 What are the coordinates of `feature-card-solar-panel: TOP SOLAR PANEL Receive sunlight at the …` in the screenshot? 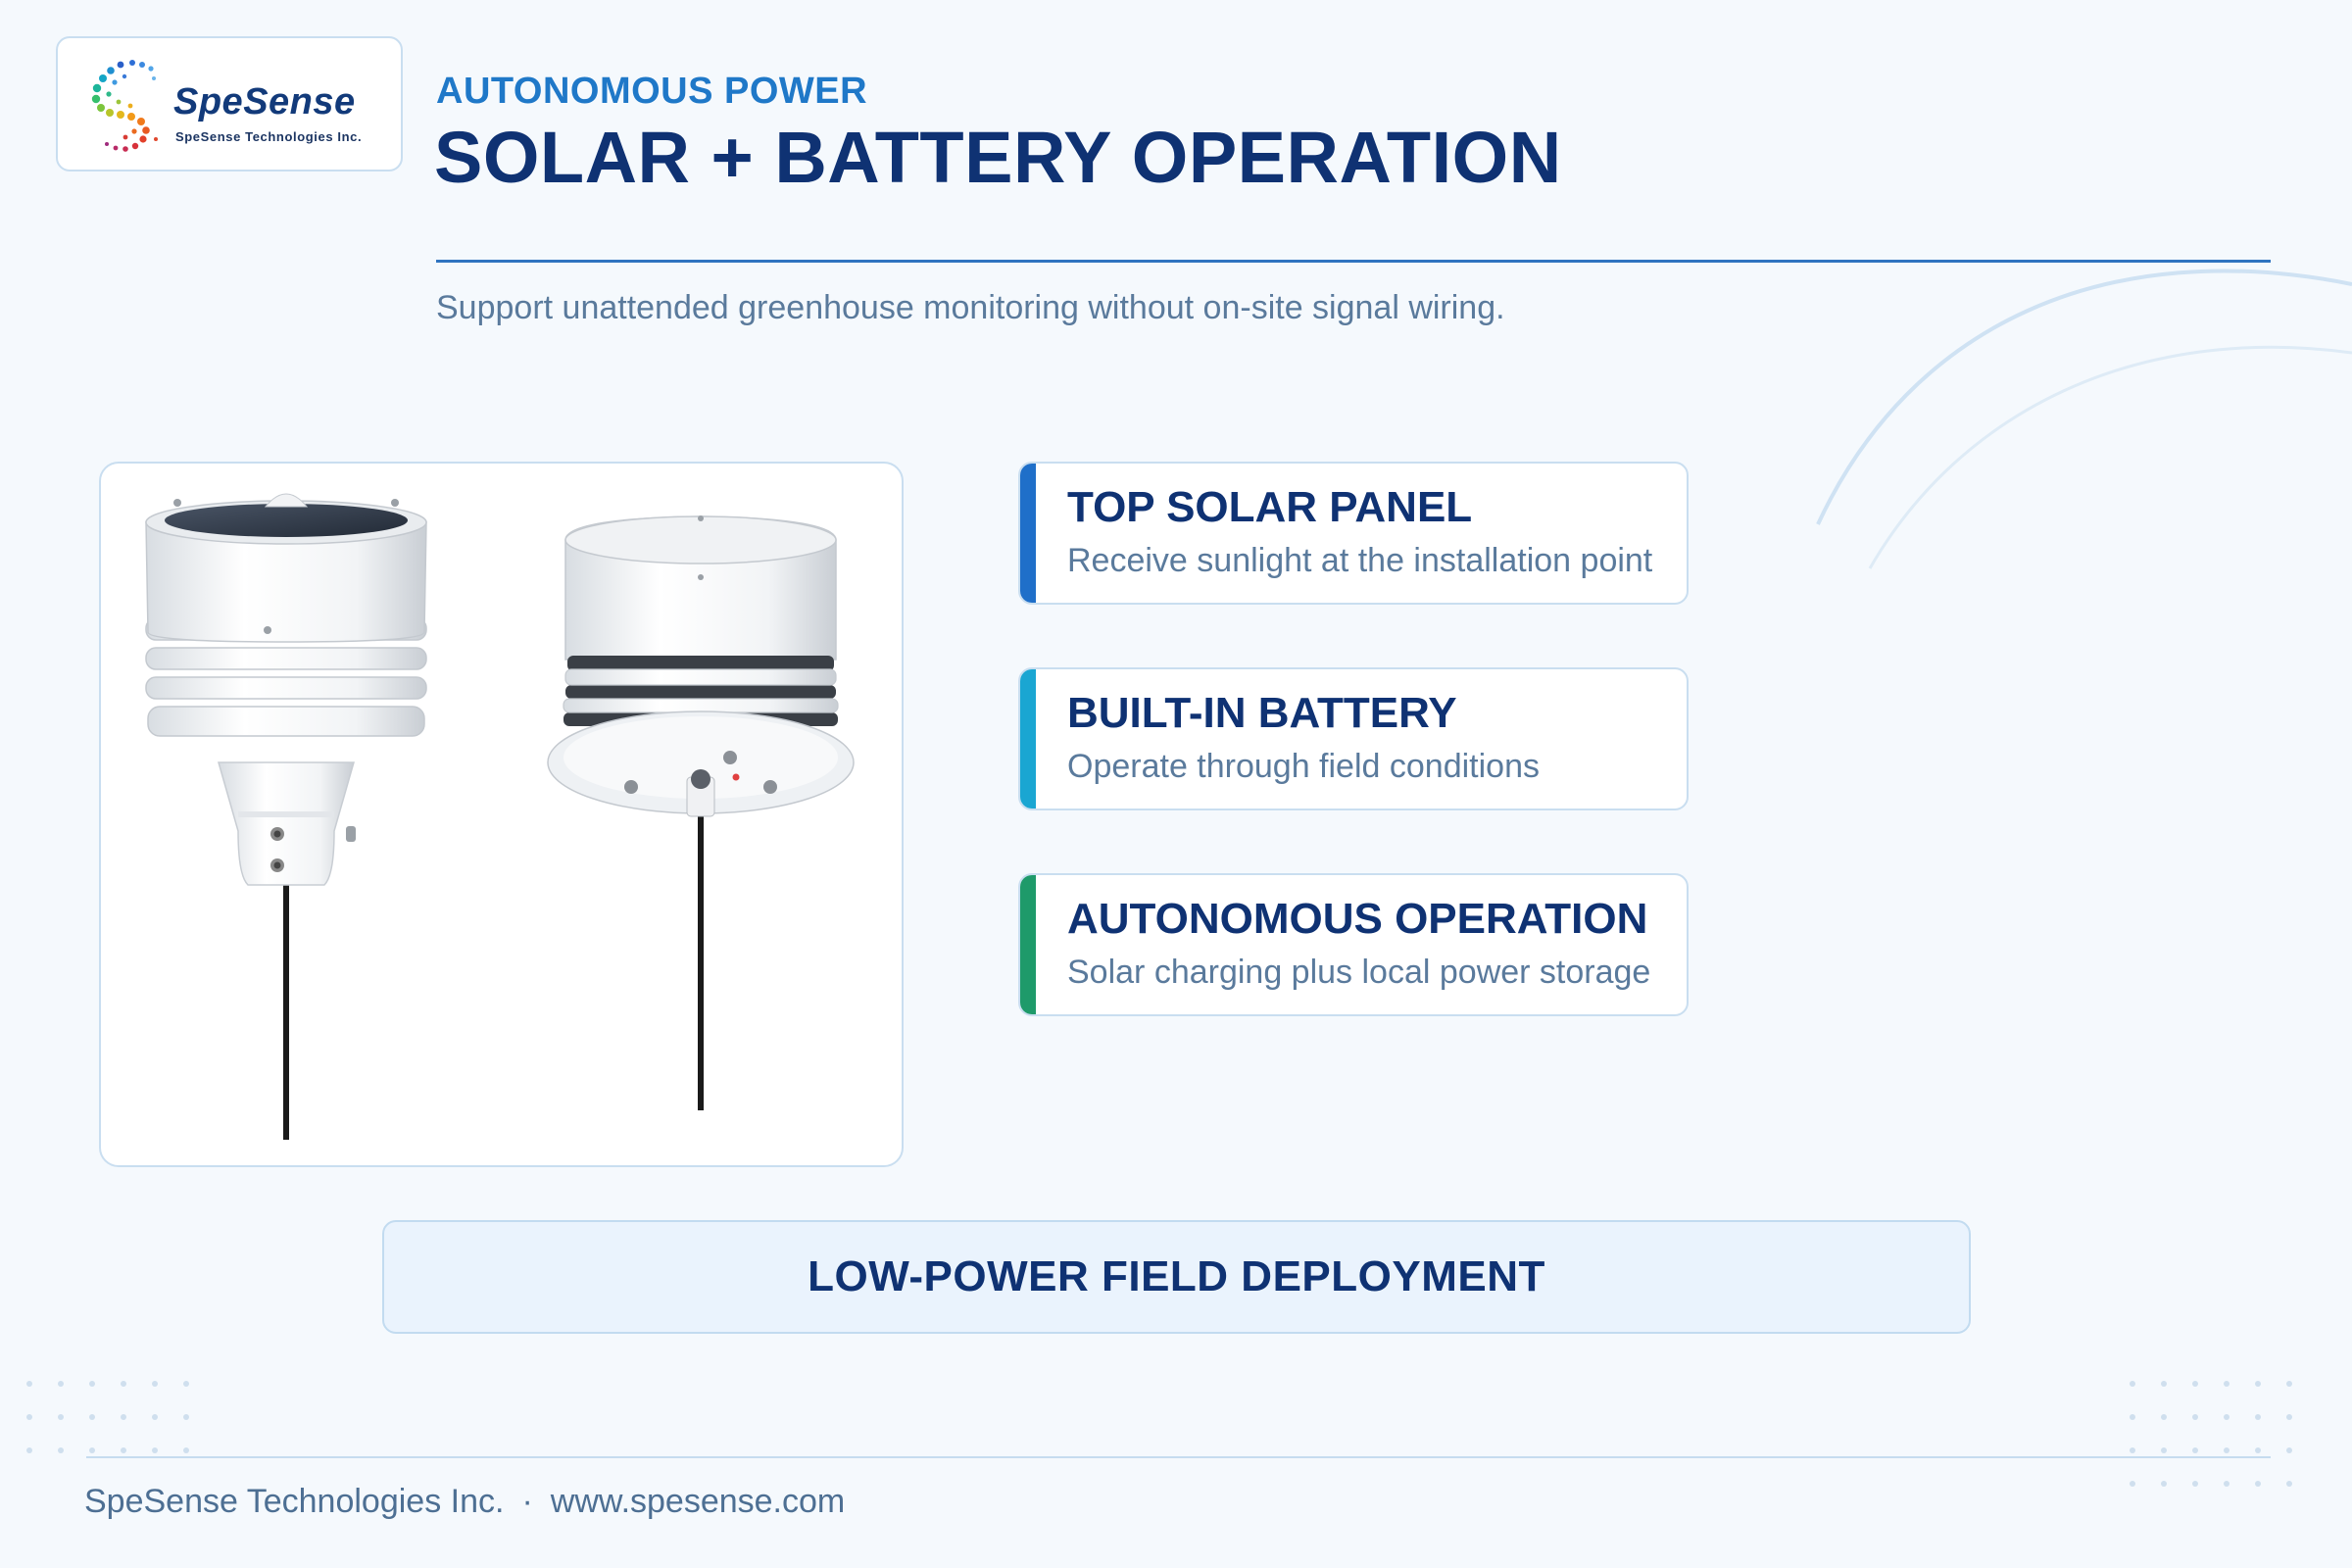 It's located at (1353, 533).